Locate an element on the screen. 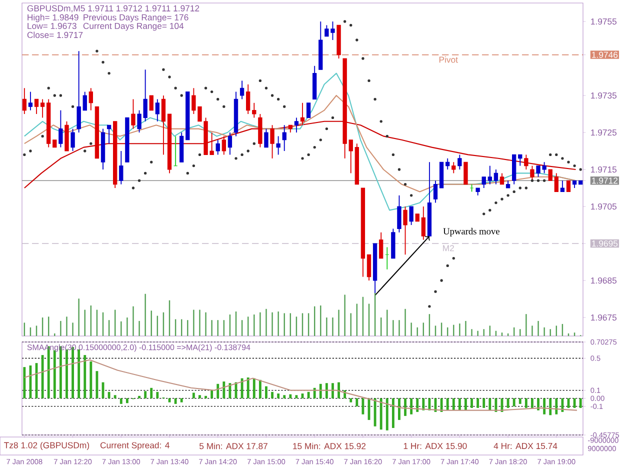  y-tick-label: 1.9755 is located at coordinates (604, 21).